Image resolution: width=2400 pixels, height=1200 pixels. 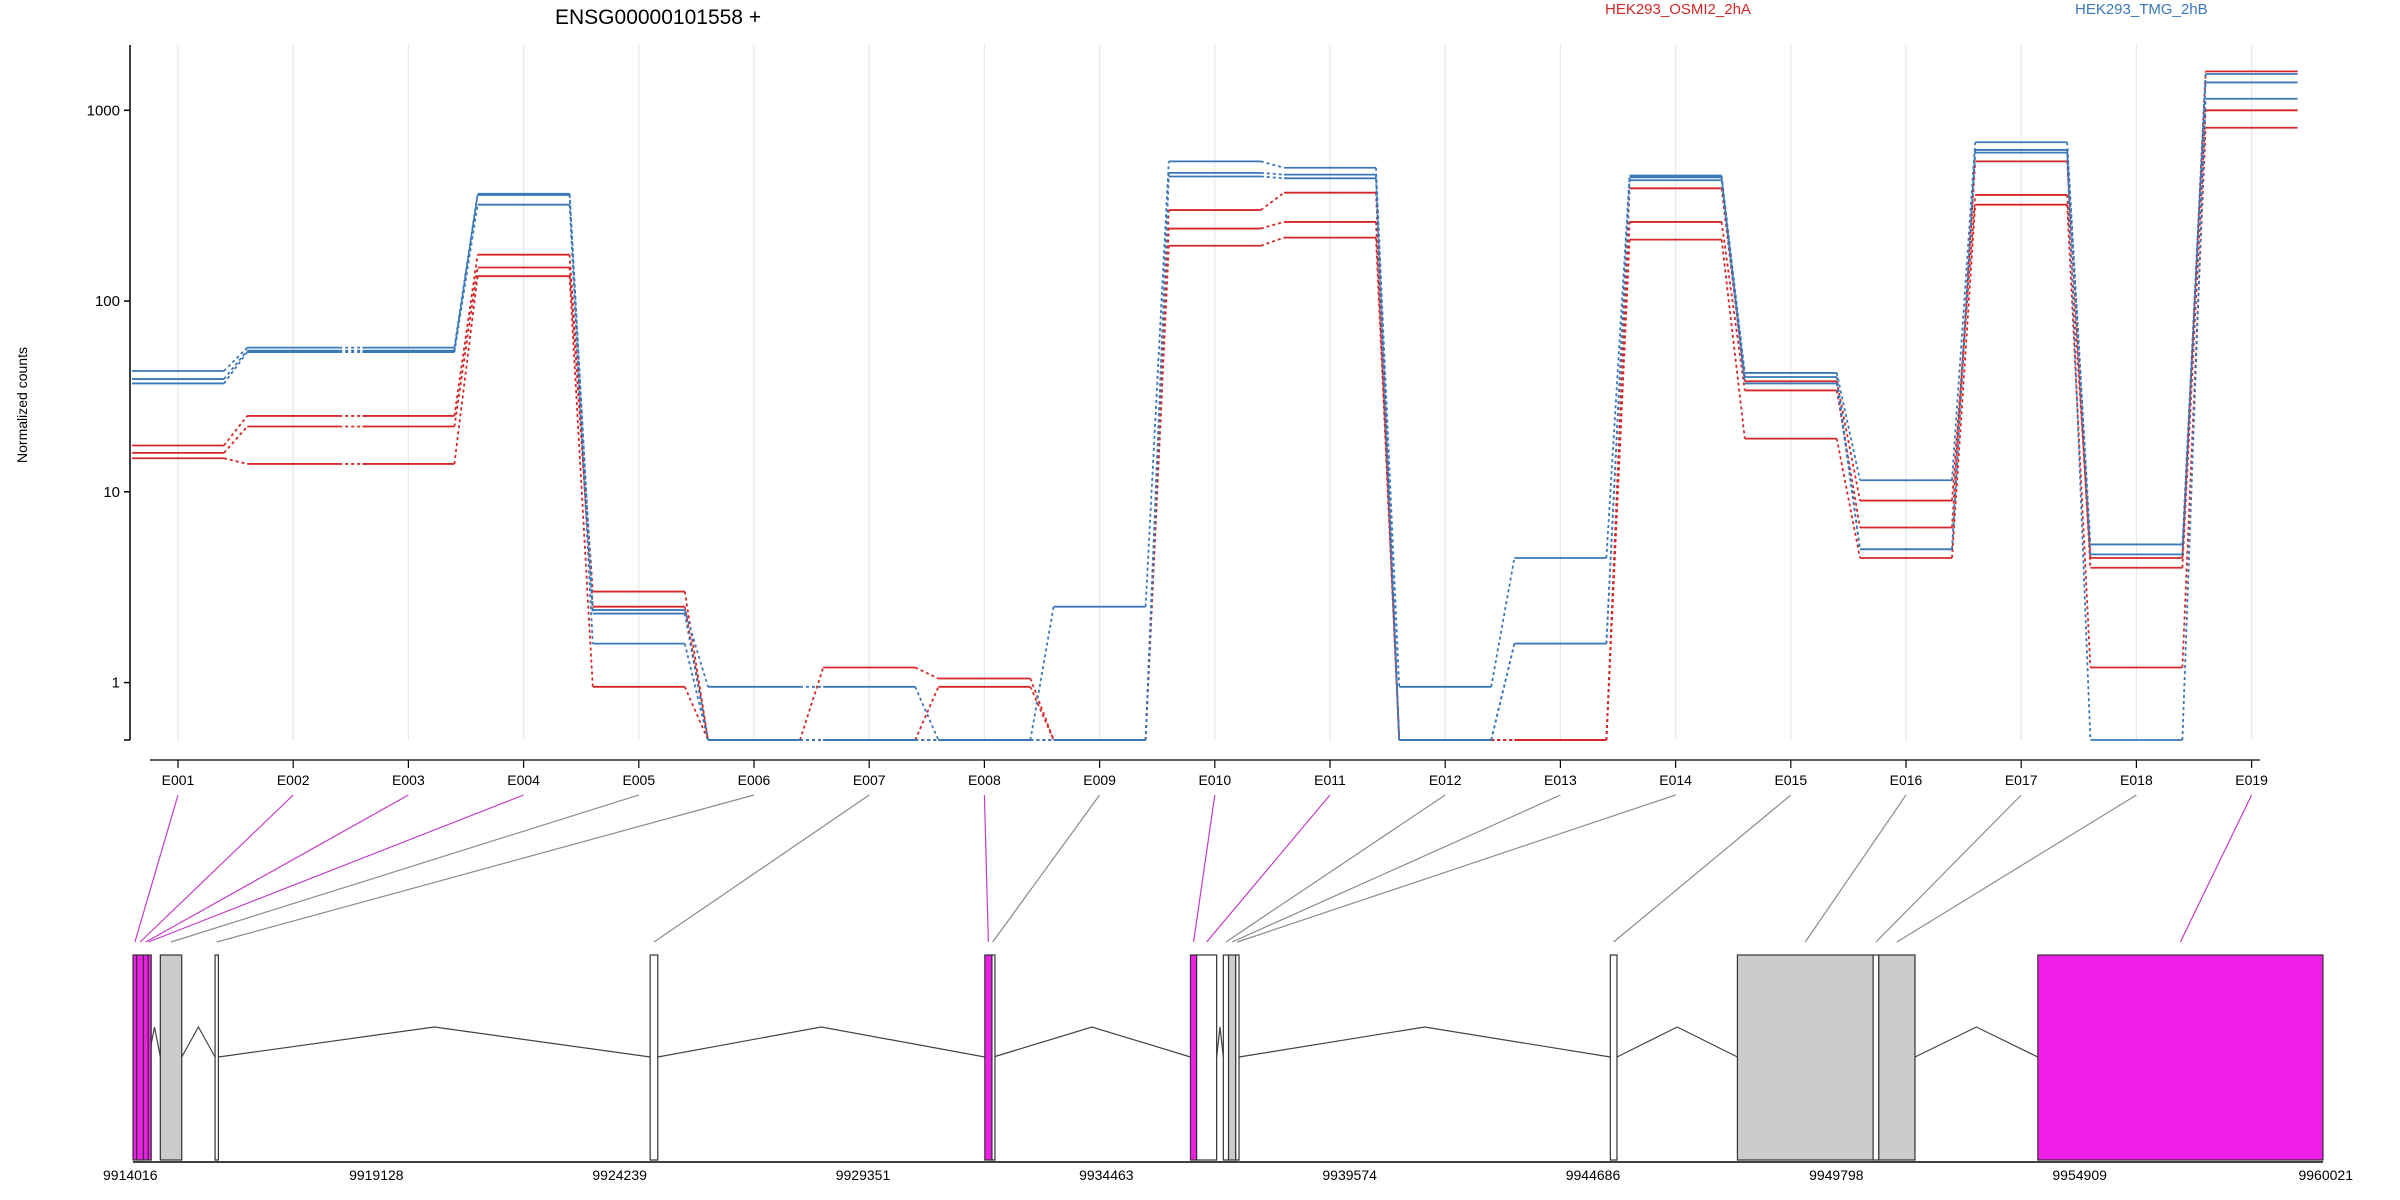 What do you see at coordinates (22, 405) in the screenshot?
I see `y-axis-label: Normalized counts` at bounding box center [22, 405].